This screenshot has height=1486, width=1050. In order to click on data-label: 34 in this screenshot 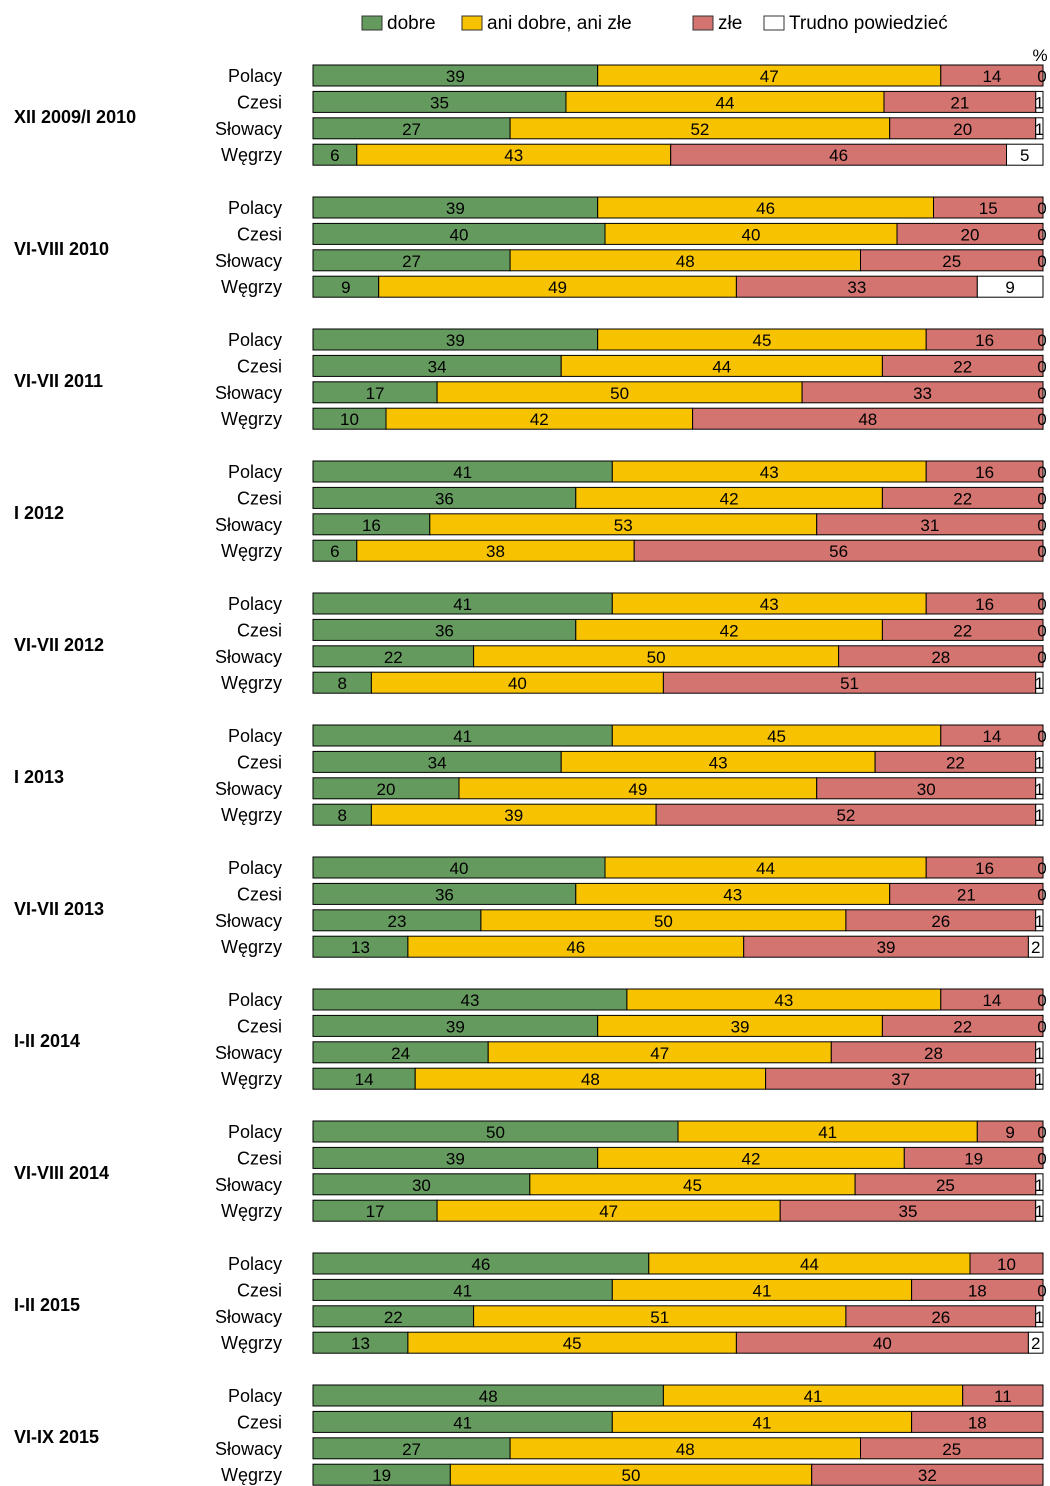, I will do `click(437, 762)`.